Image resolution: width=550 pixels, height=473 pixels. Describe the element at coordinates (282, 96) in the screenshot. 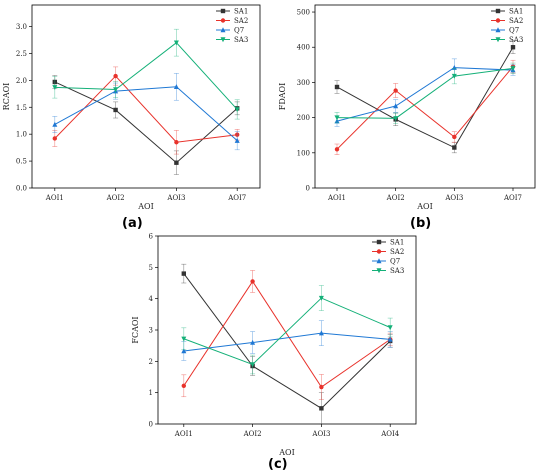

I see `y-axis-title: FDAOI` at that location.